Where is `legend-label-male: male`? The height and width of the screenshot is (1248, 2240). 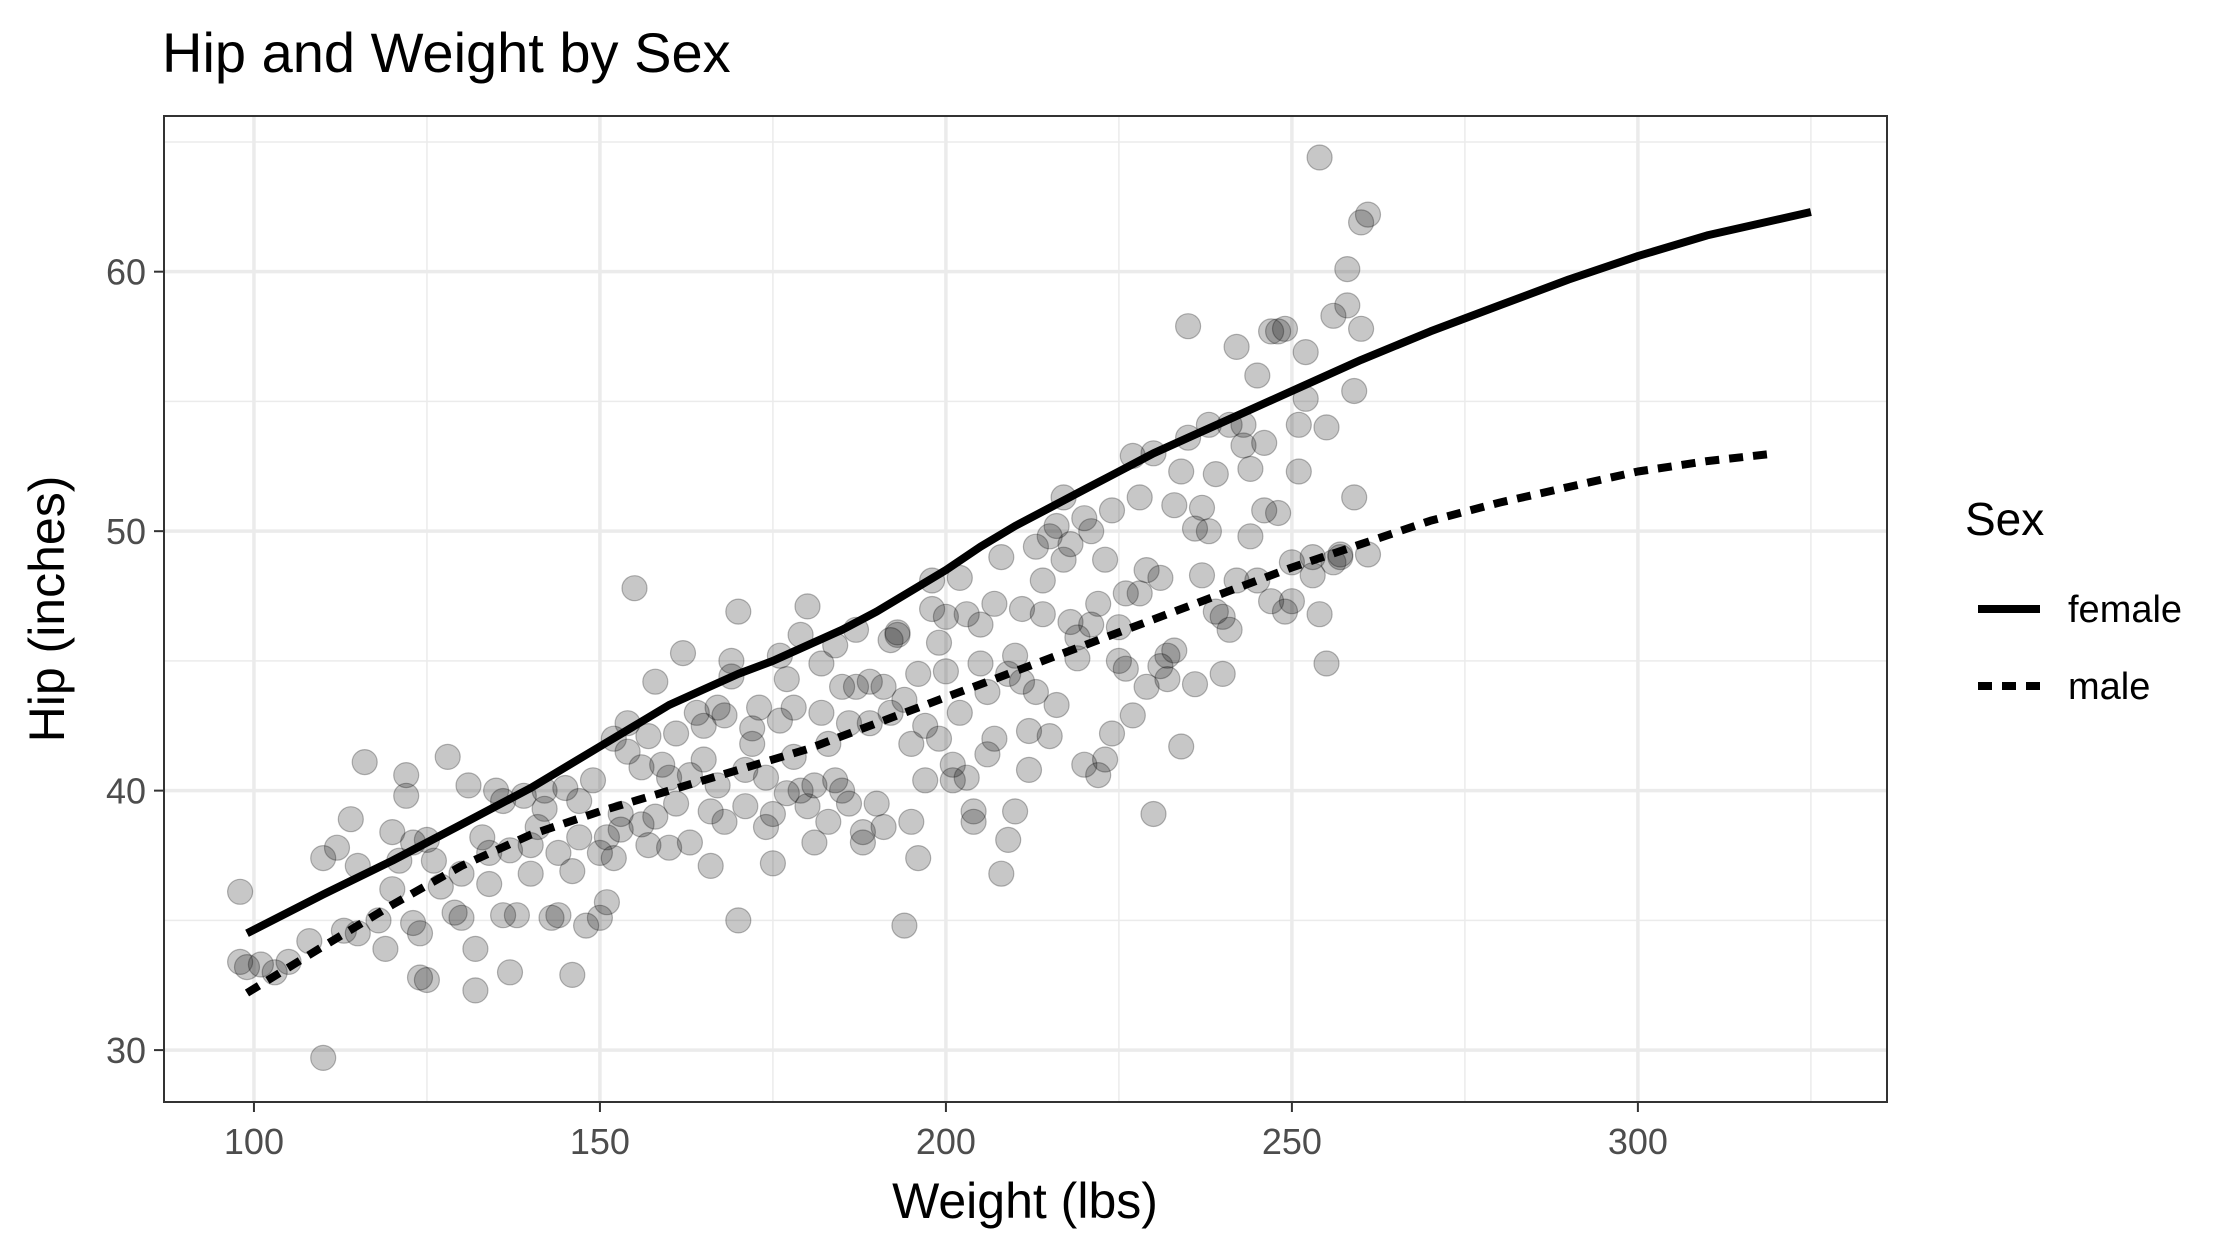 legend-label-male: male is located at coordinates (2109, 687).